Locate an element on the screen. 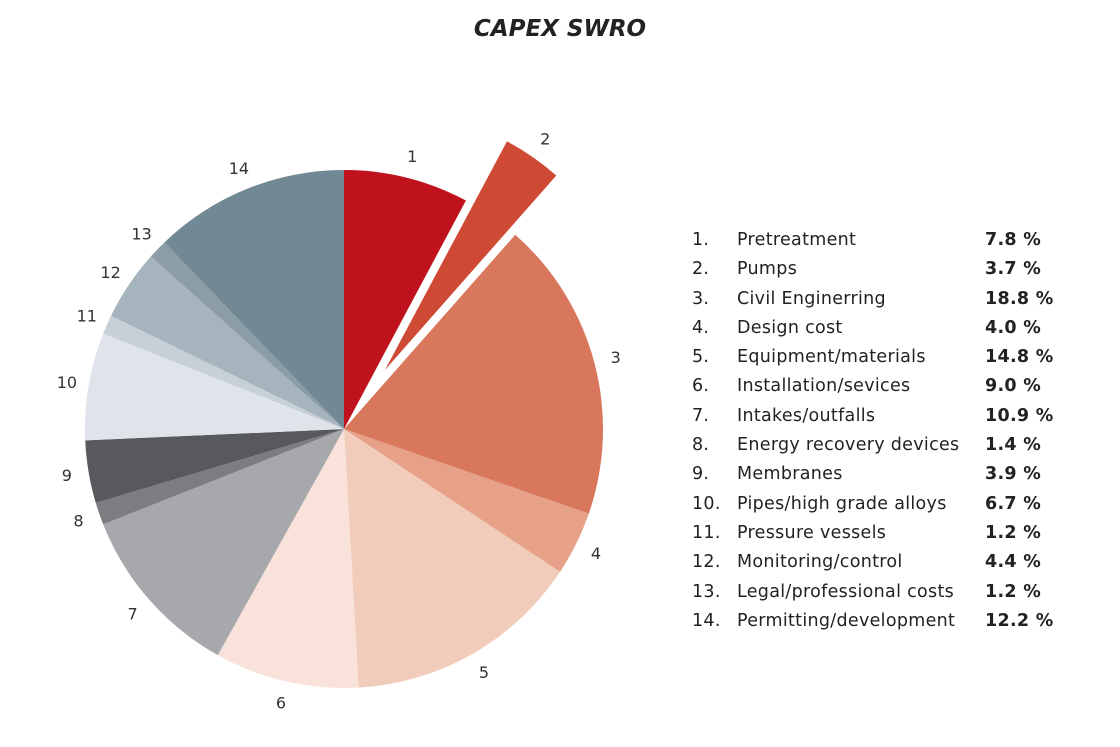 This screenshot has height=747, width=1120. slice-label-4: 4 is located at coordinates (596, 553).